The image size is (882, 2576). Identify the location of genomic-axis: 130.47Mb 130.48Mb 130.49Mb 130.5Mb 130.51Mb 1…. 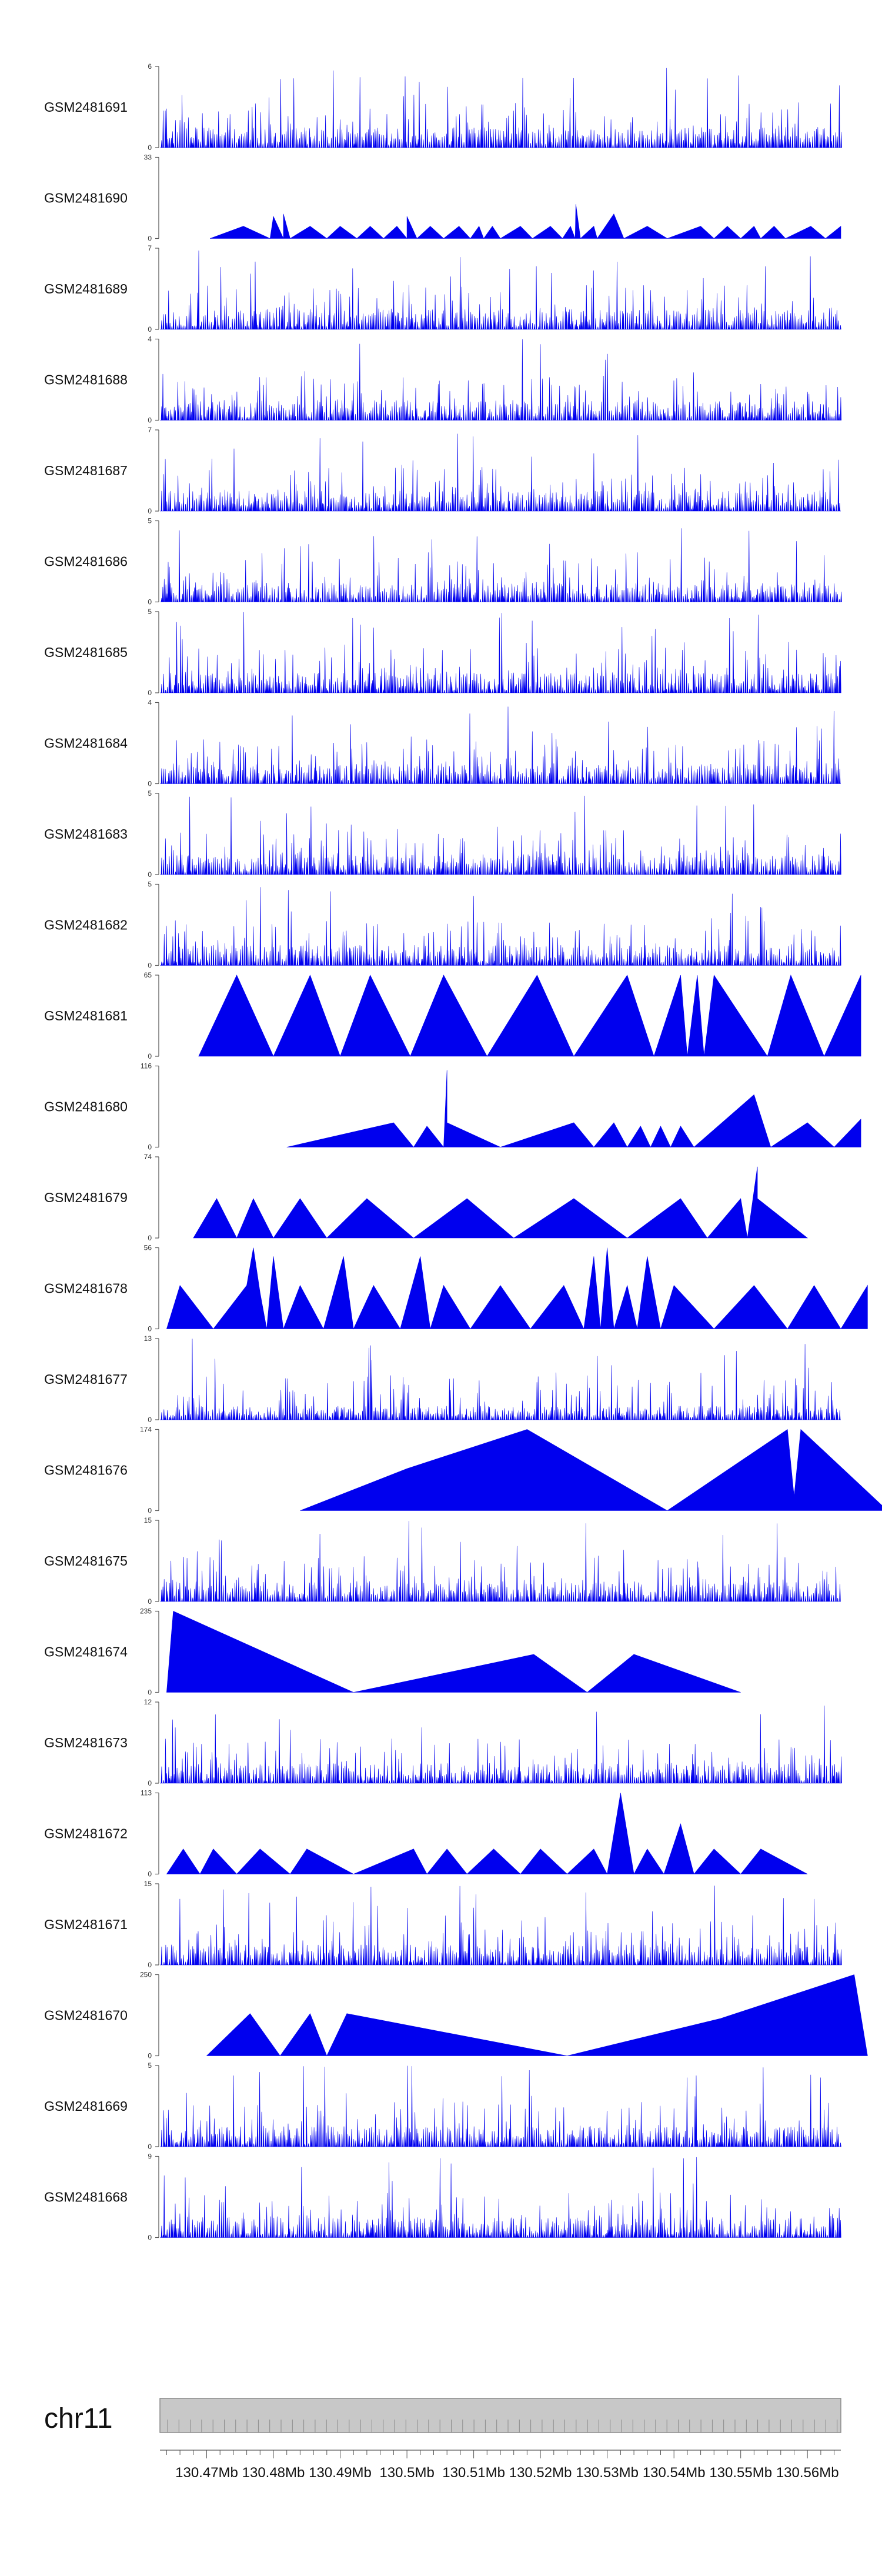
(500, 2465).